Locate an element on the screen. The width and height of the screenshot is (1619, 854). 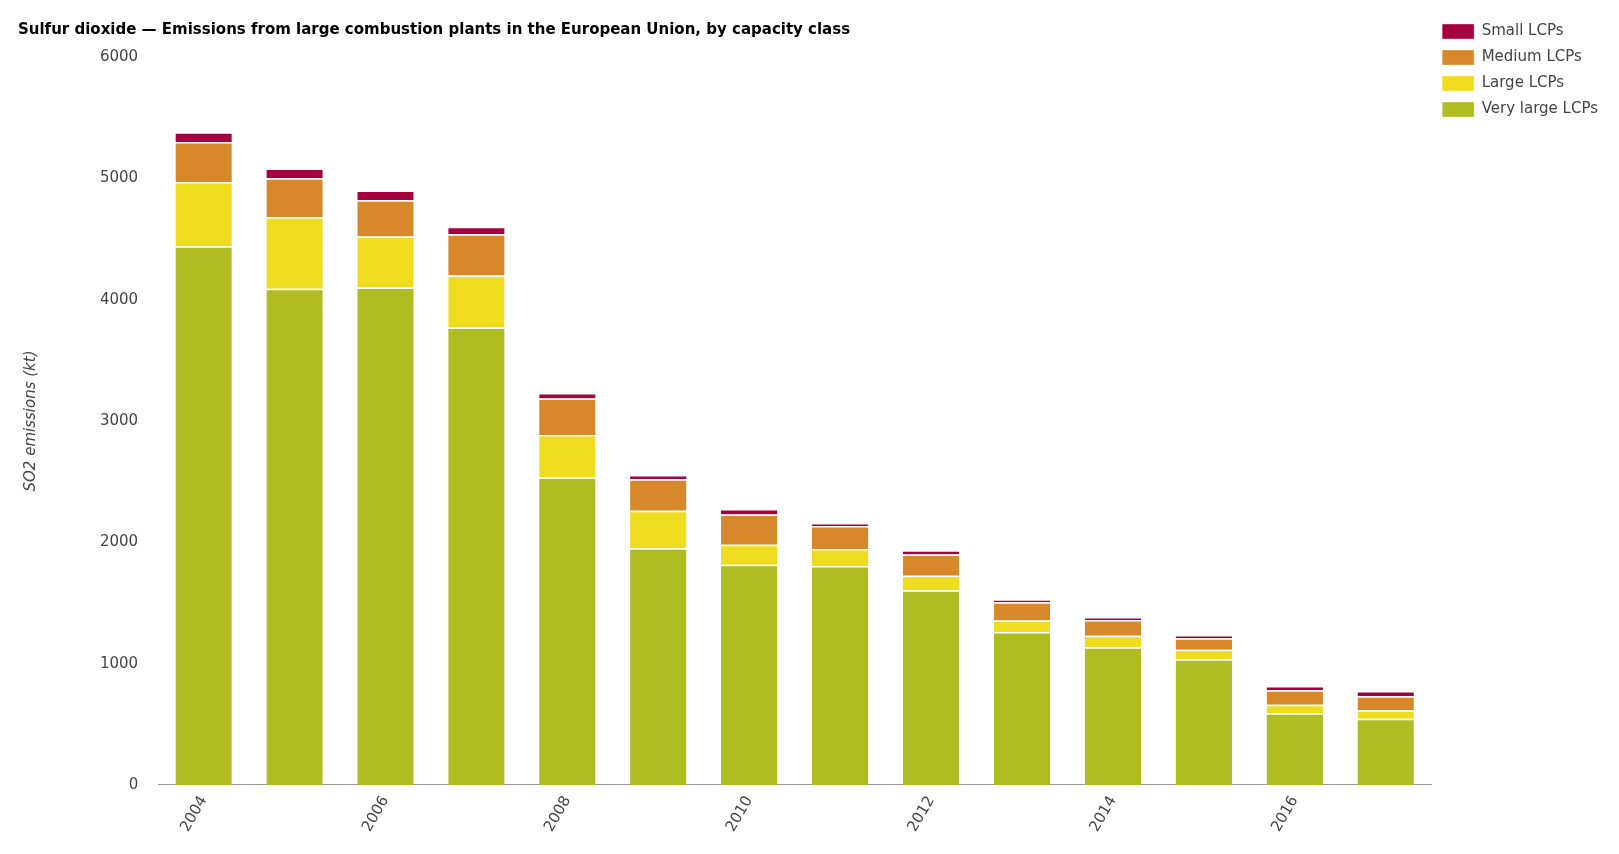
legend-label: Large LCPs is located at coordinates (1523, 82).